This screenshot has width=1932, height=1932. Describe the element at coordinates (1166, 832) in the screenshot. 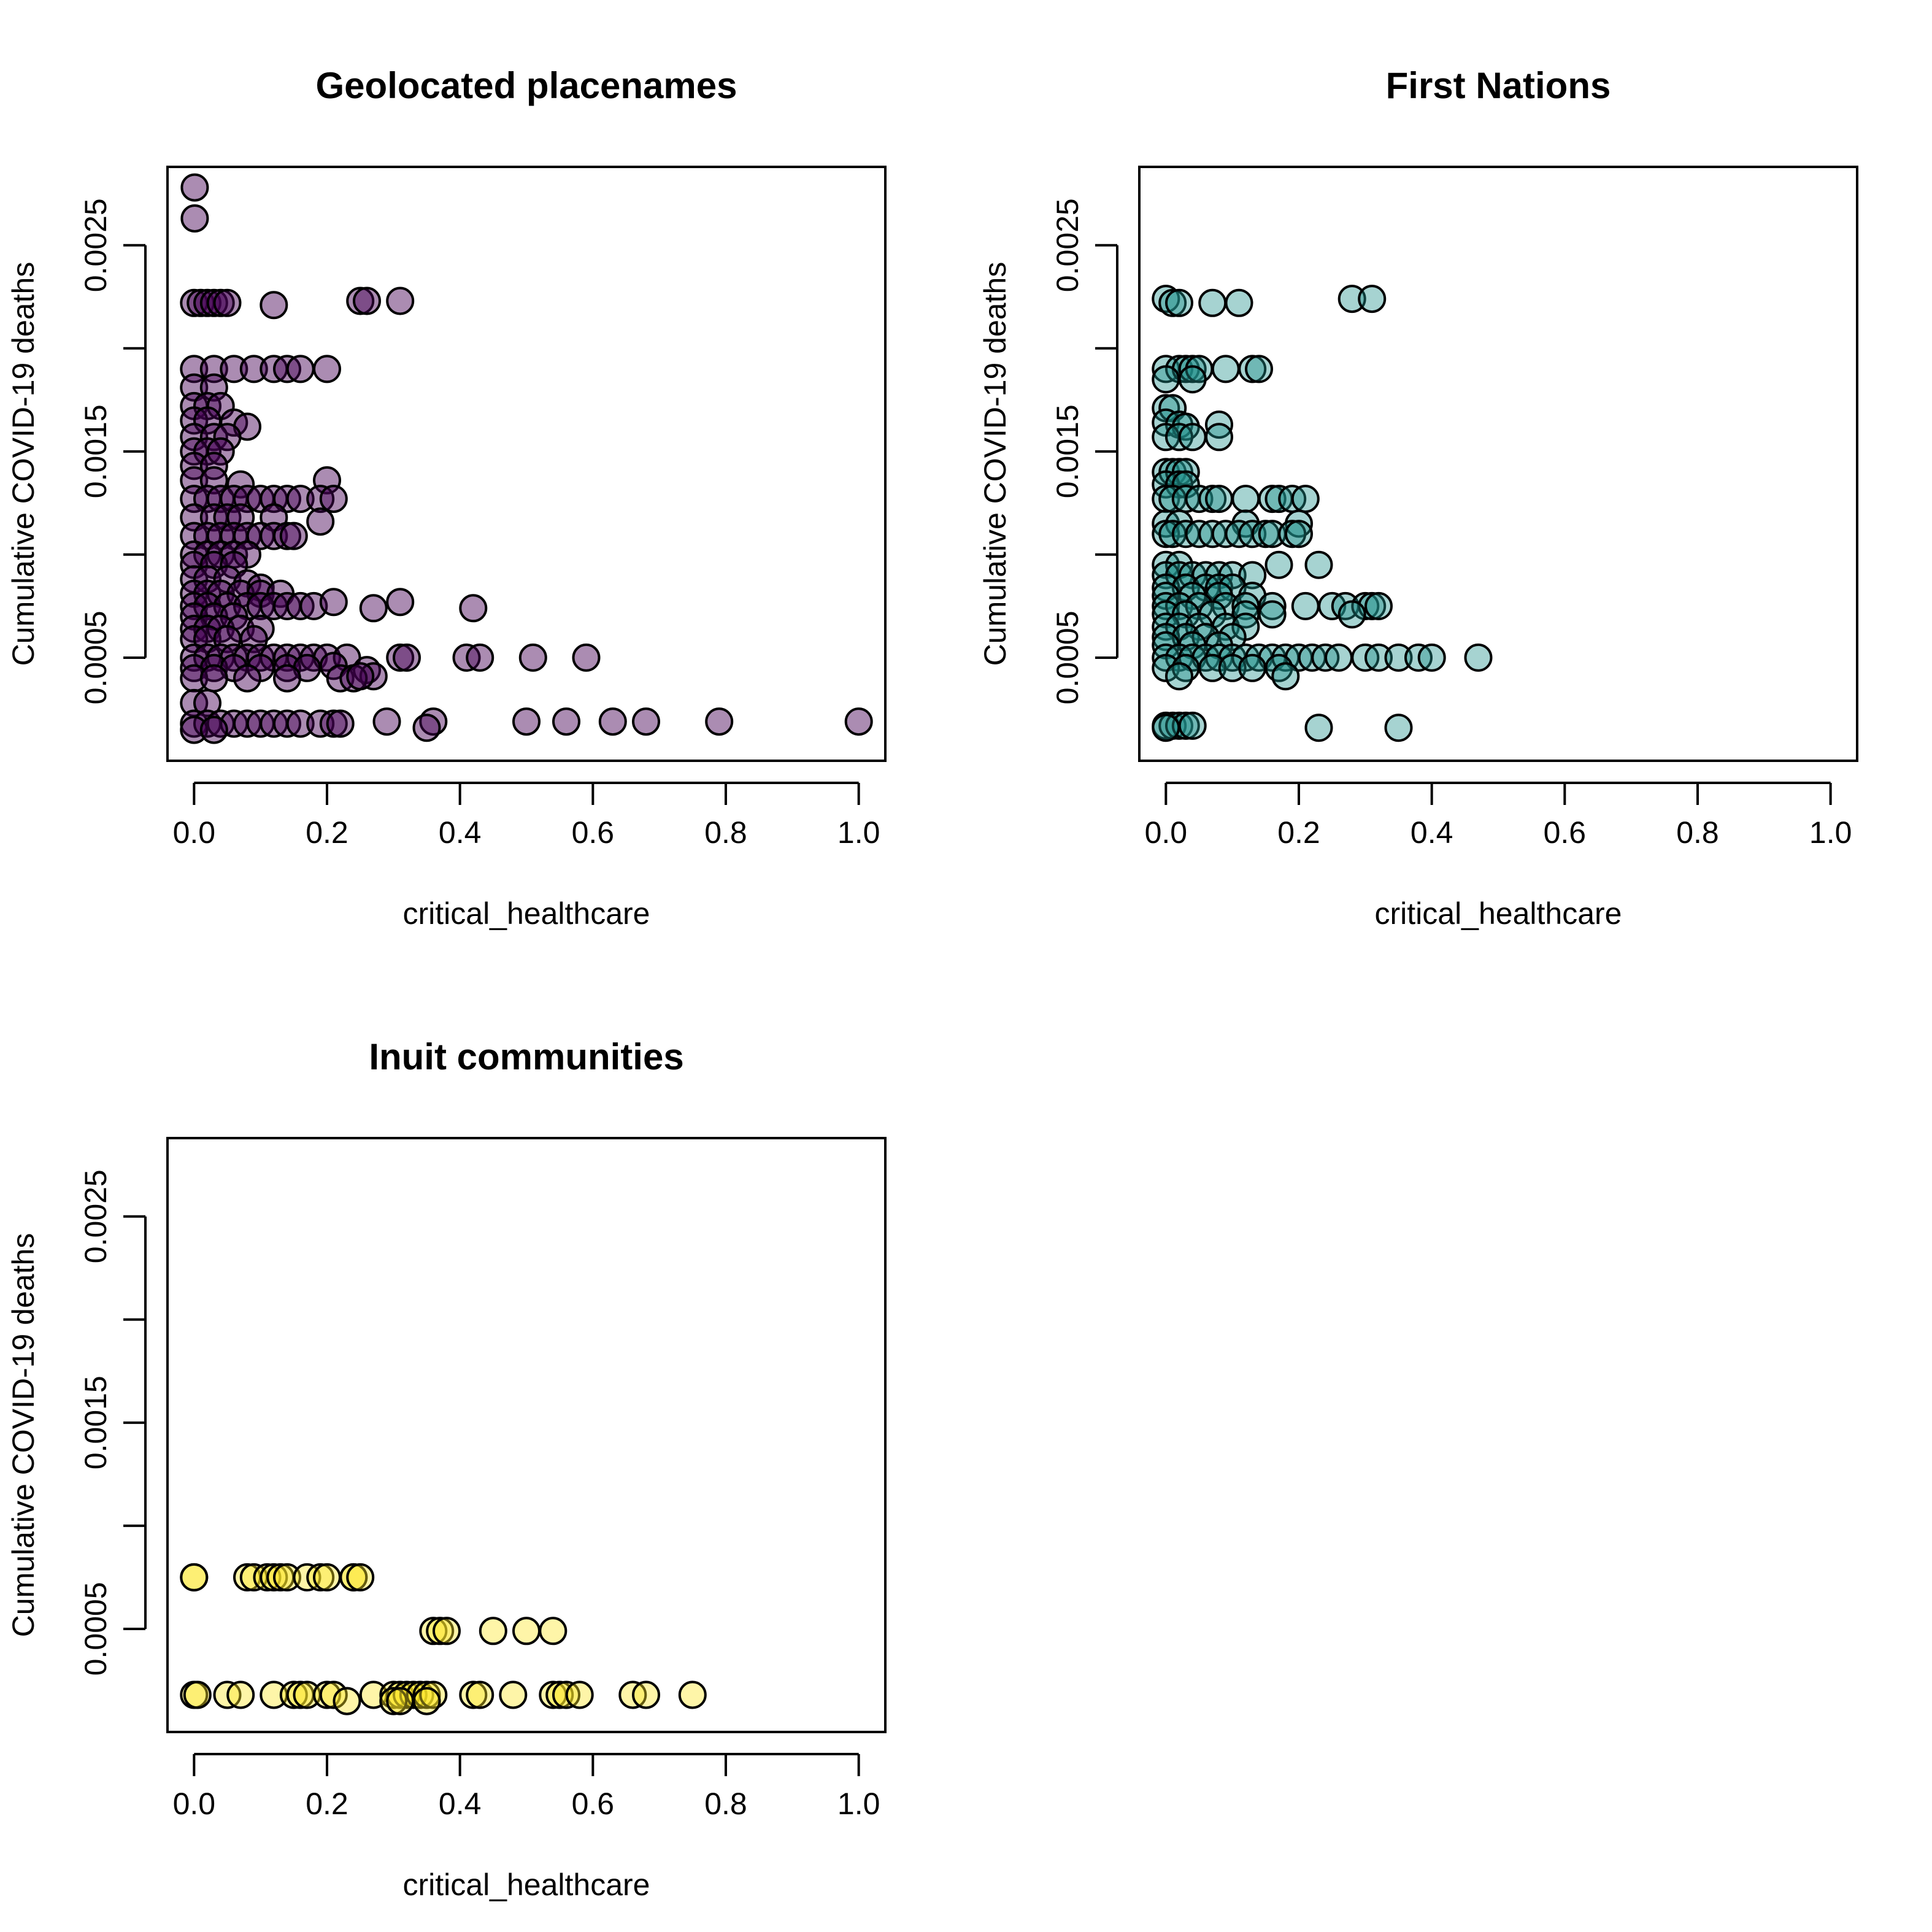

I see `x-tick-label: 0.0` at that location.